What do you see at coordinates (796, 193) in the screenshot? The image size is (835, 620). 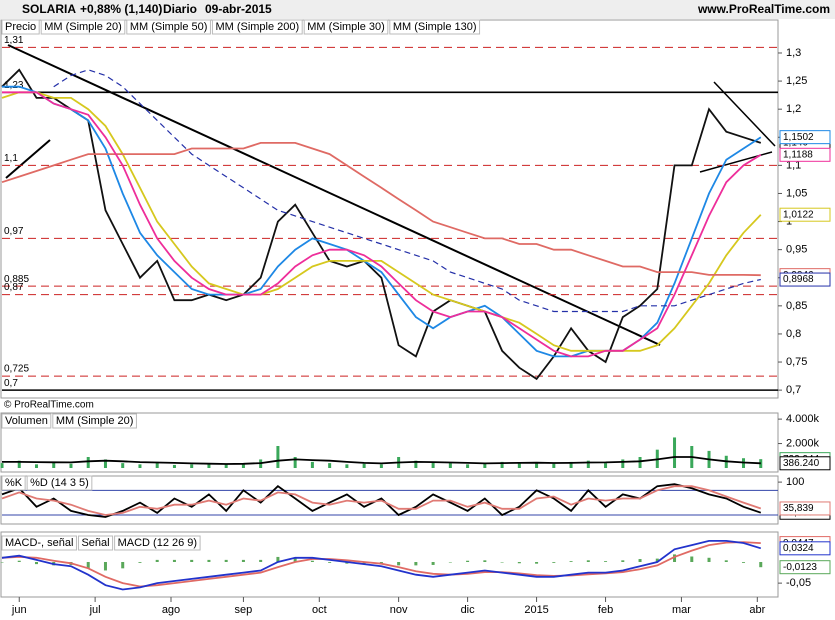 I see `y-tick-label: 1,05` at bounding box center [796, 193].